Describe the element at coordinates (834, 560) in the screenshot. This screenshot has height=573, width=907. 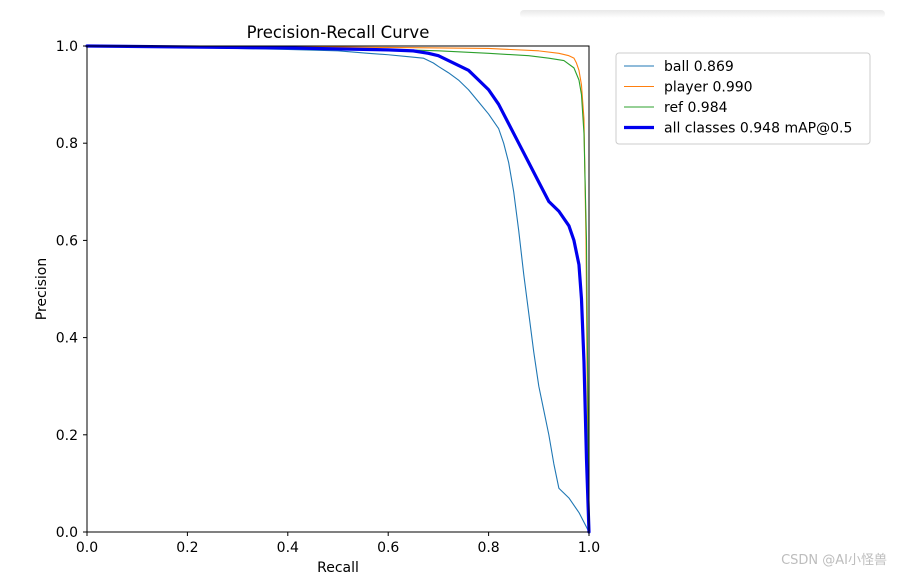
I see `watermark-text: CSDN @AI小怪兽` at that location.